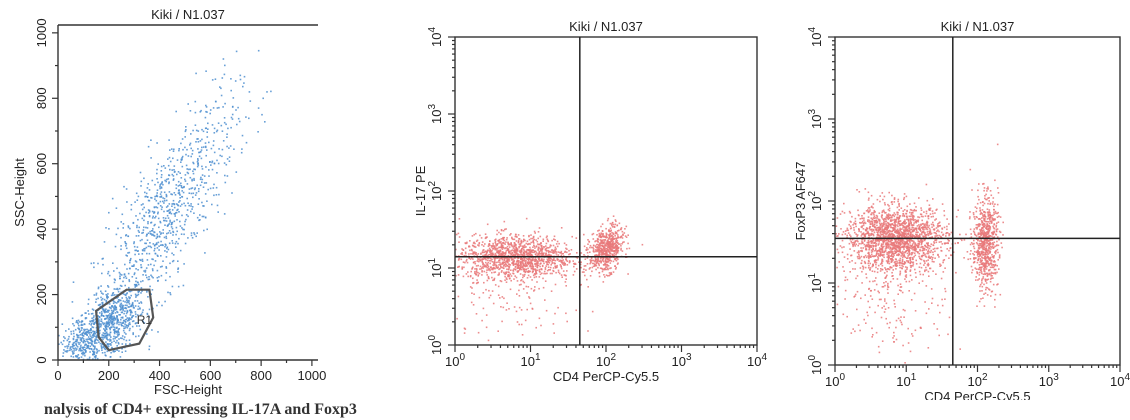 The height and width of the screenshot is (420, 1130). What do you see at coordinates (188, 14) in the screenshot?
I see `plot-title: Kiki / N1.037` at bounding box center [188, 14].